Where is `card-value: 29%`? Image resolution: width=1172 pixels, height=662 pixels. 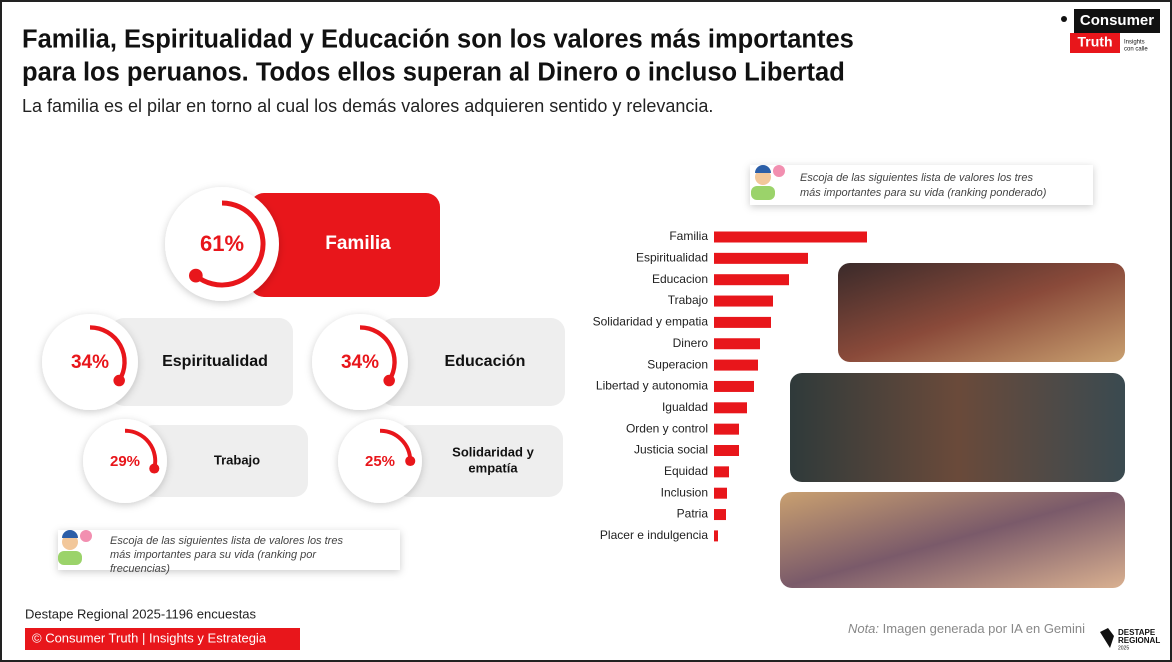 card-value: 29% is located at coordinates (125, 461).